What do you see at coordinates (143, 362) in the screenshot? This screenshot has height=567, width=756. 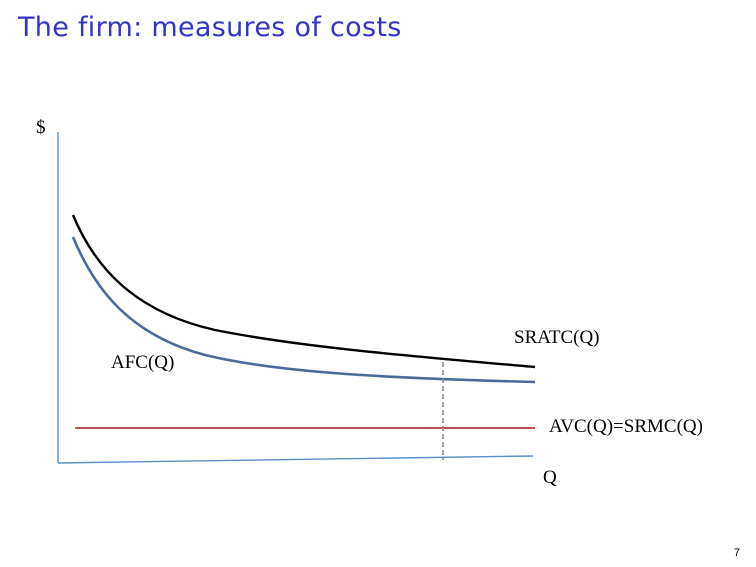 I see `afc-label: AFC(Q)` at bounding box center [143, 362].